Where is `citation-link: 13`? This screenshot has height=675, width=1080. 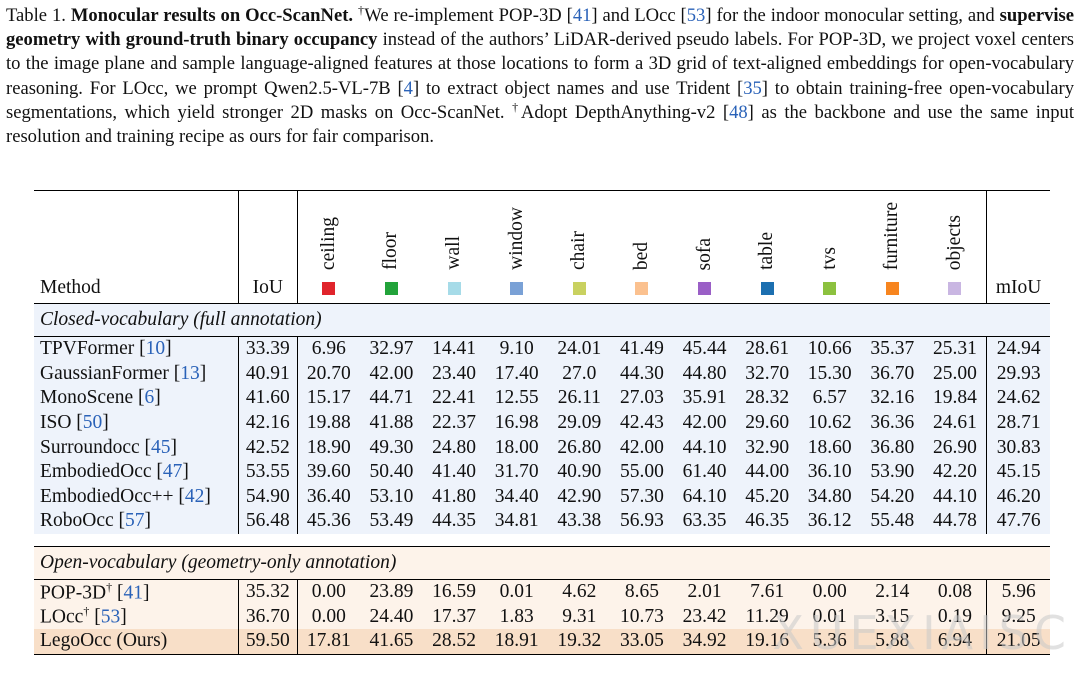
citation-link: 13 is located at coordinates (190, 373).